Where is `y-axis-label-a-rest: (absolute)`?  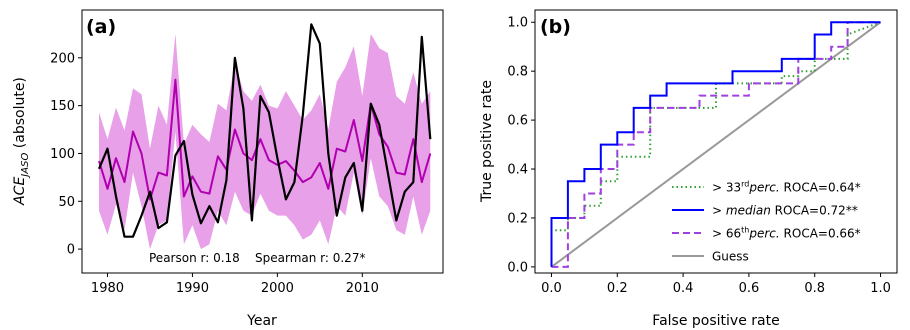 y-axis-label-a-rest: (absolute) is located at coordinates (20, 115).